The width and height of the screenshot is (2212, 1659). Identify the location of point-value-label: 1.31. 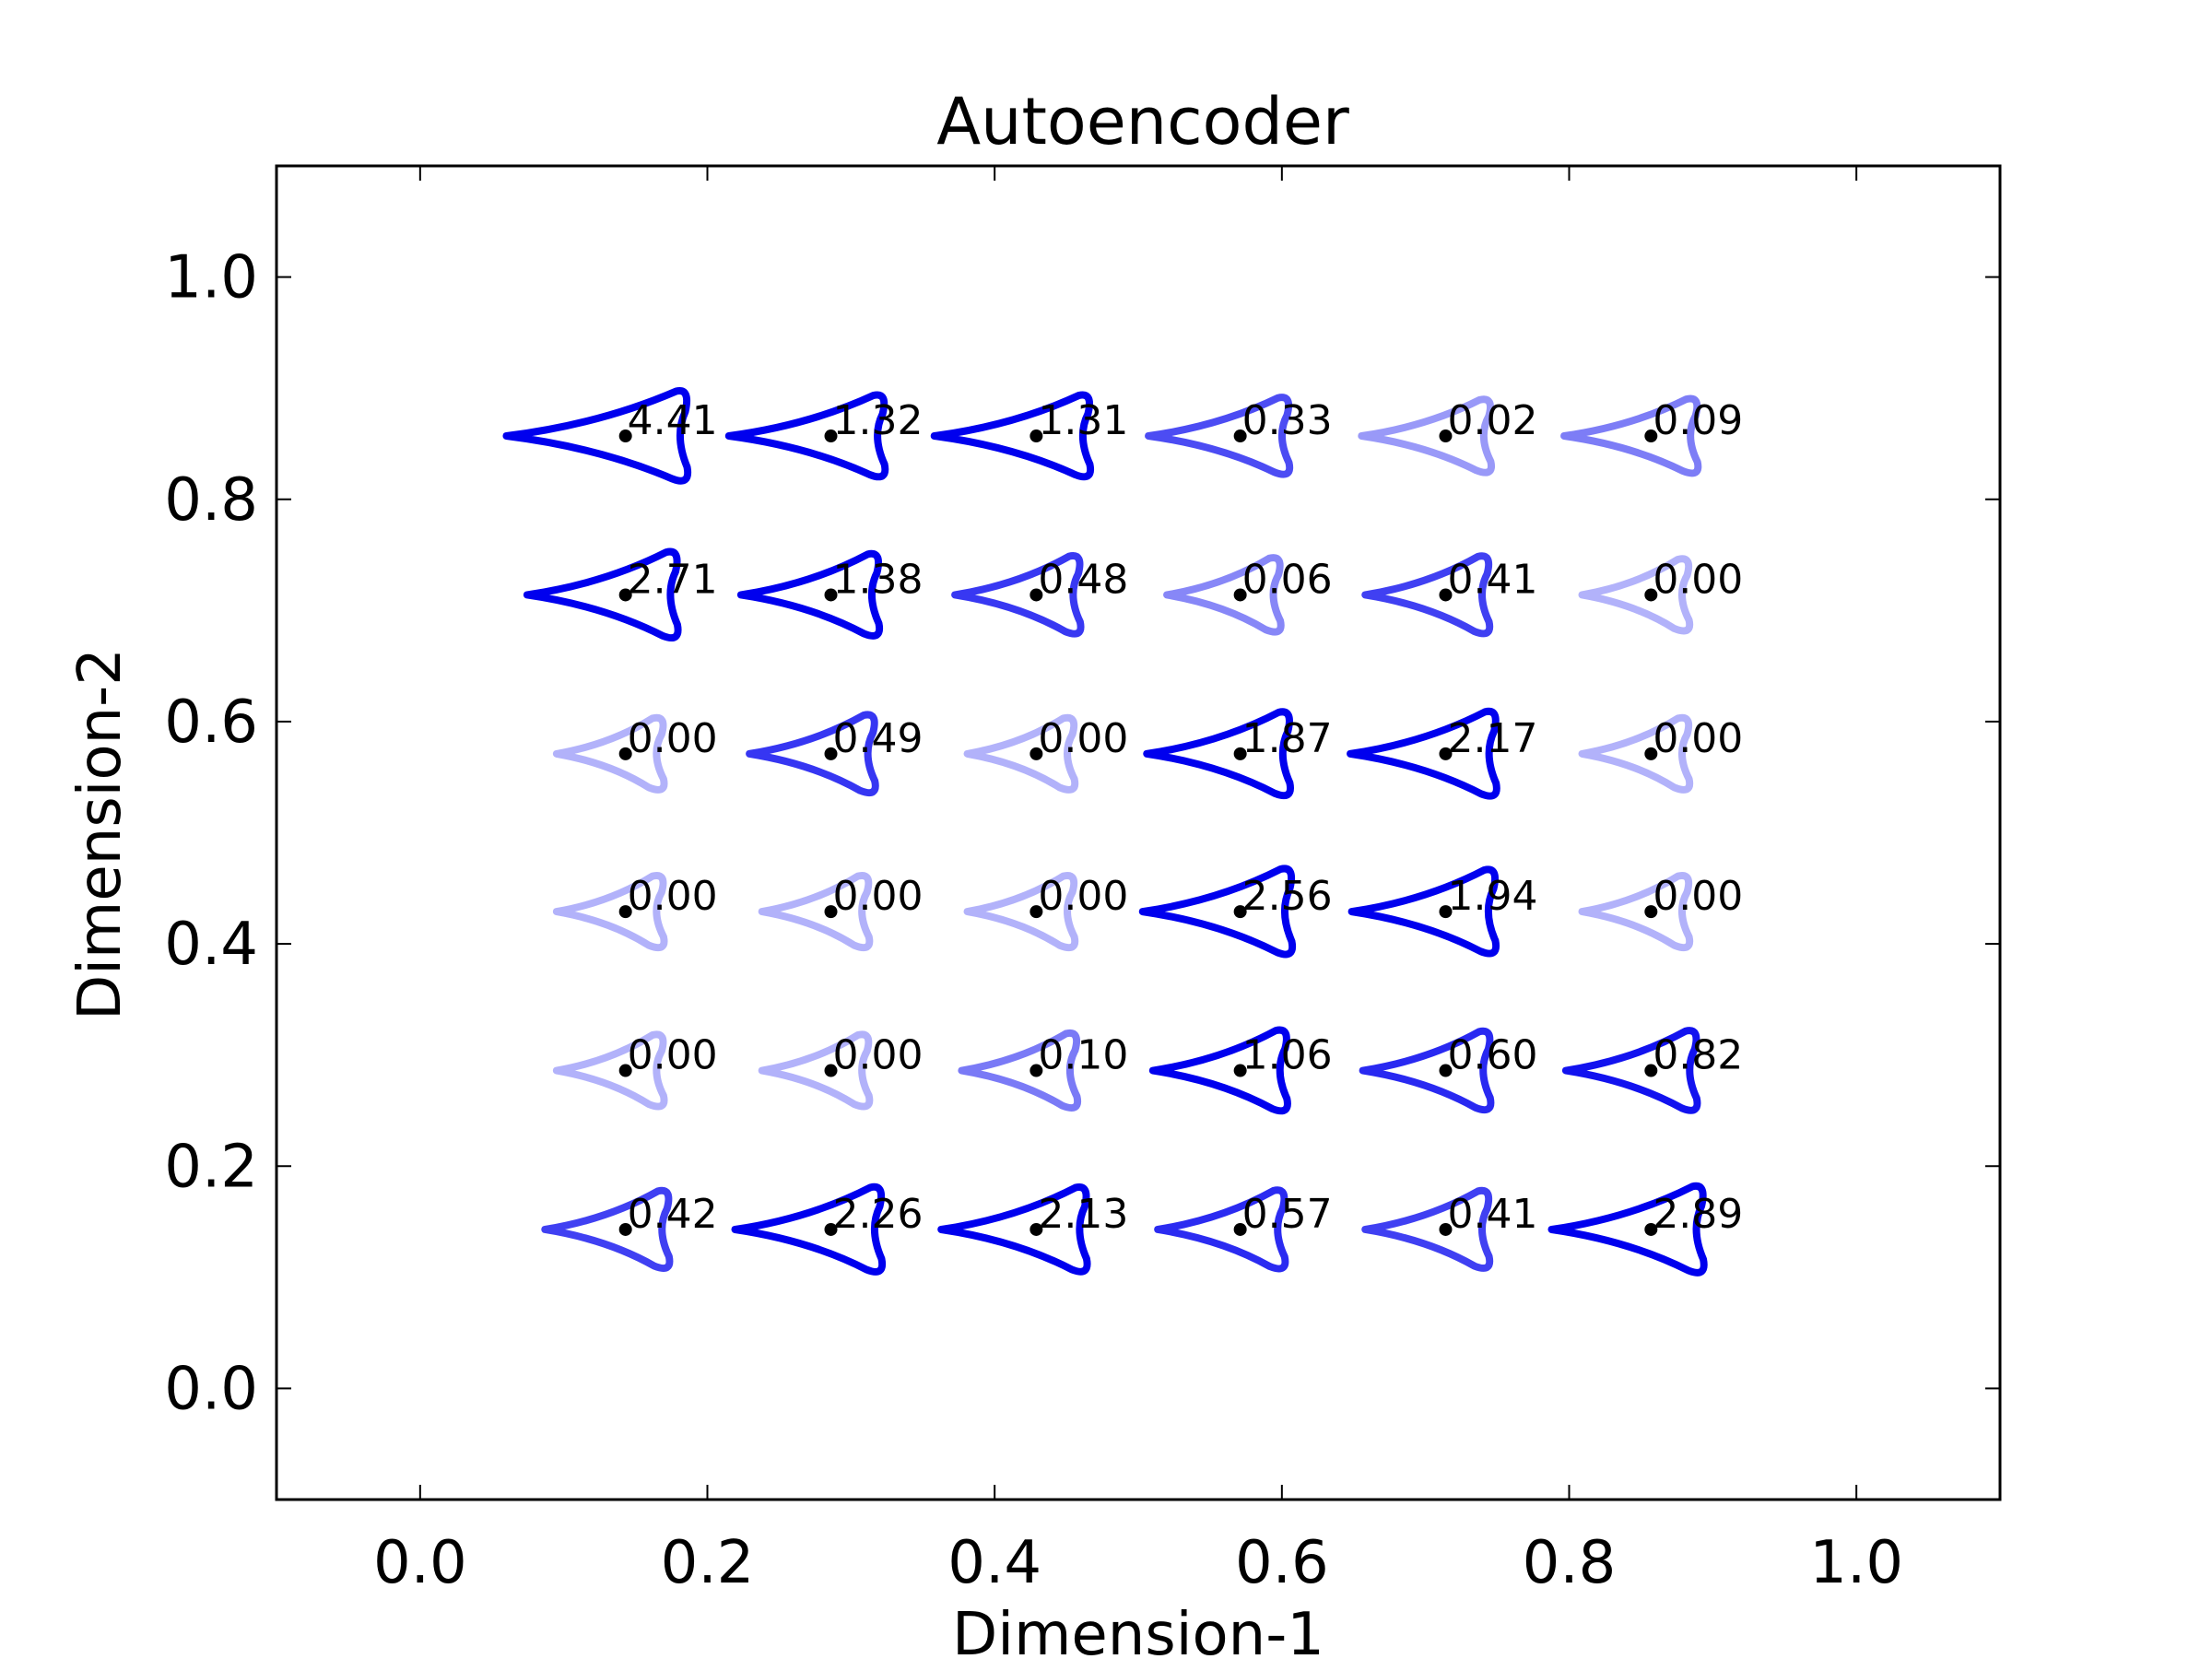
(1083, 420).